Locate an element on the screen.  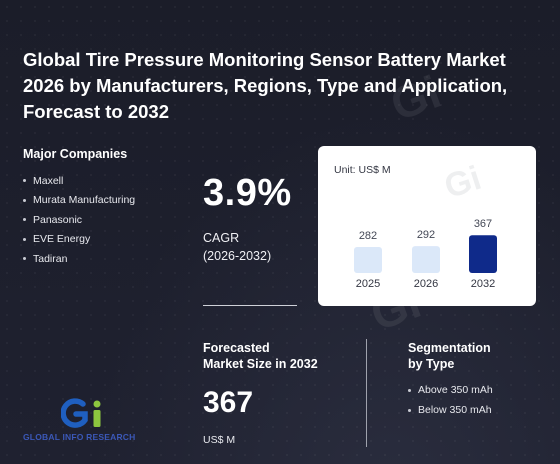
chart-category-label: 2032 is located at coordinates (483, 284).